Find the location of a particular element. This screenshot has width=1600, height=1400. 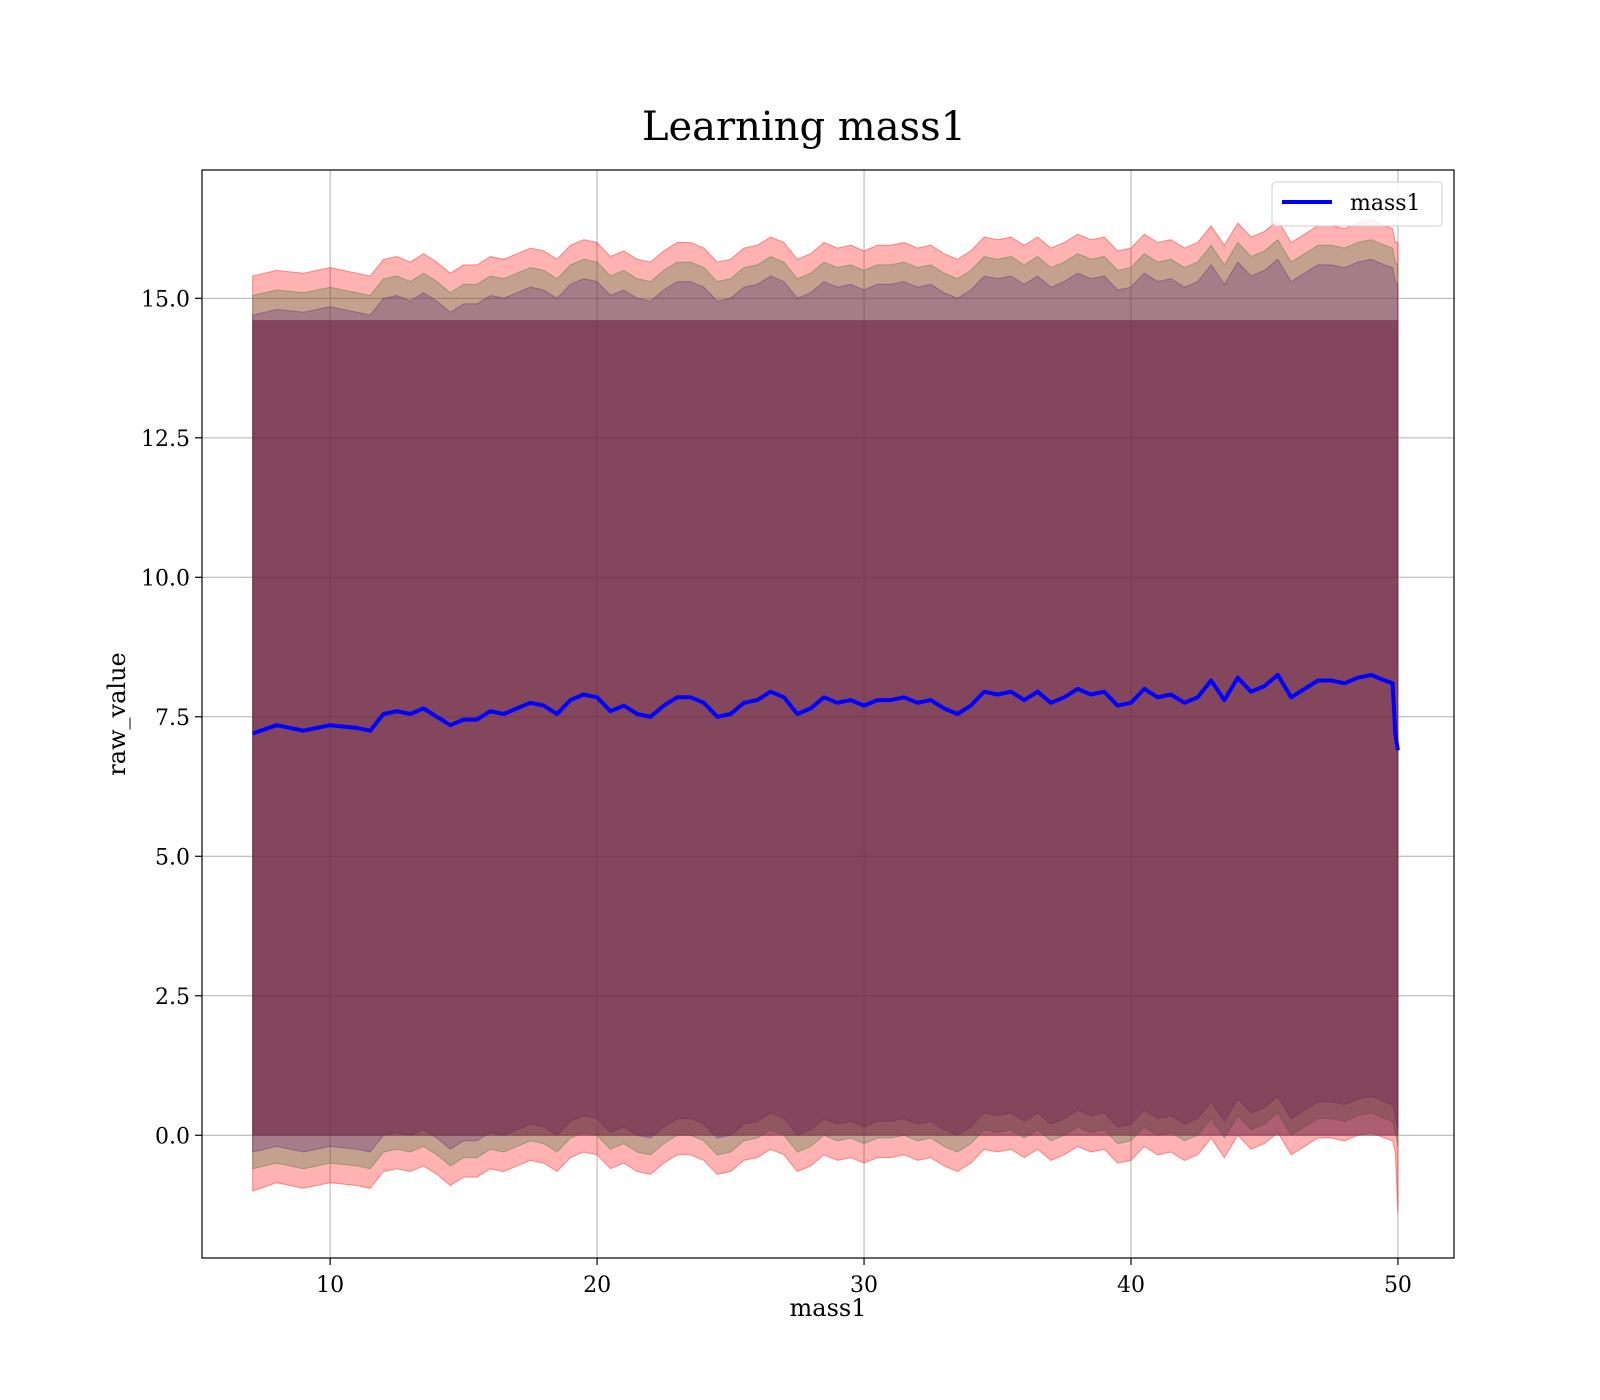

legend-label-mass1: mass1 is located at coordinates (1385, 203).